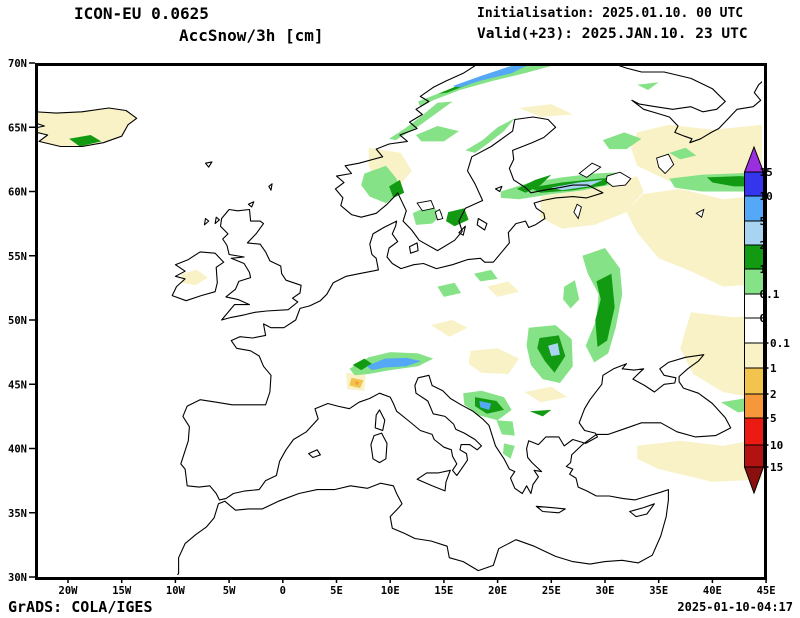 The width and height of the screenshot is (800, 618). I want to click on coastline-kola-white-sea, so click(688, 104).